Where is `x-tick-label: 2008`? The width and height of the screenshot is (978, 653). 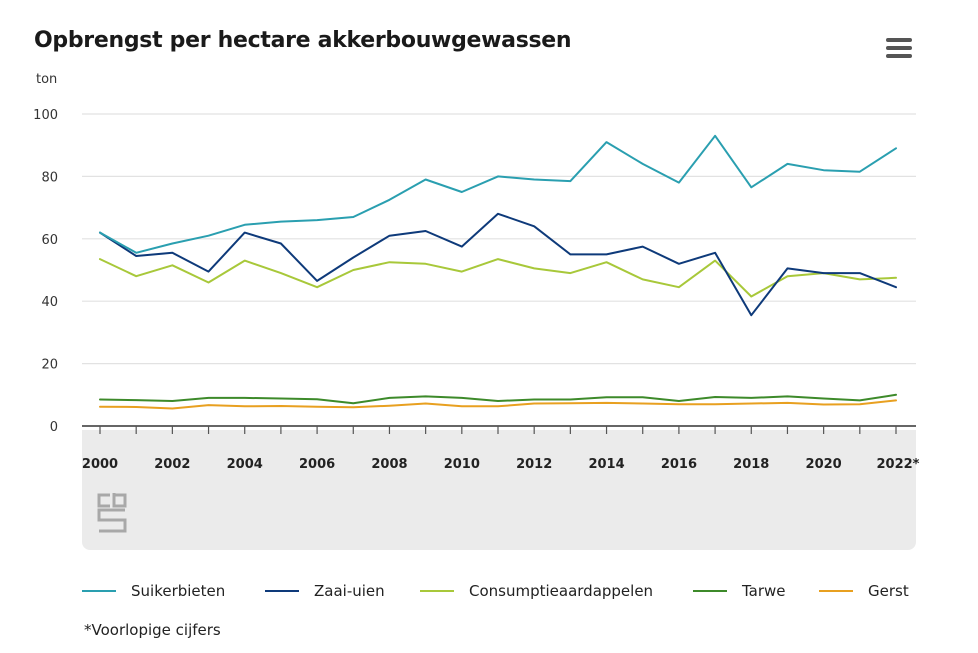 x-tick-label: 2008 is located at coordinates (389, 464).